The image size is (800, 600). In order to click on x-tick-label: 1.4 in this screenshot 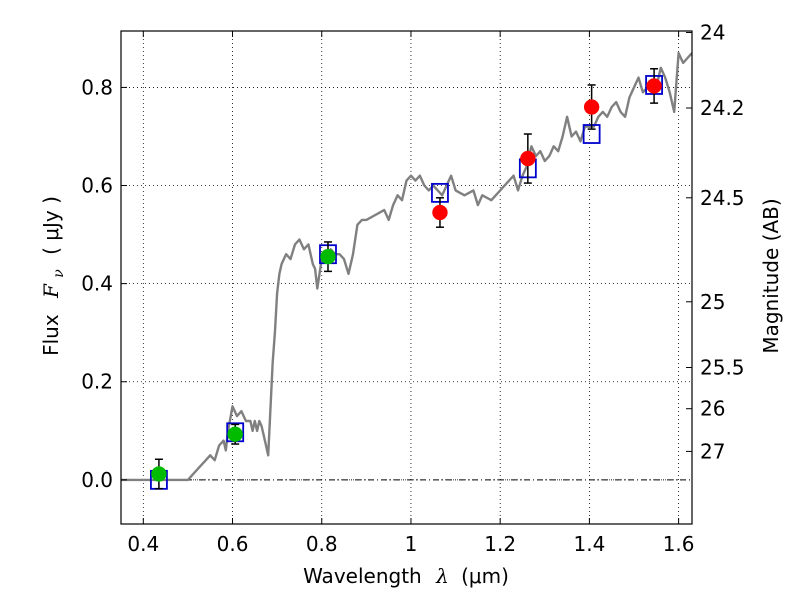, I will do `click(589, 544)`.